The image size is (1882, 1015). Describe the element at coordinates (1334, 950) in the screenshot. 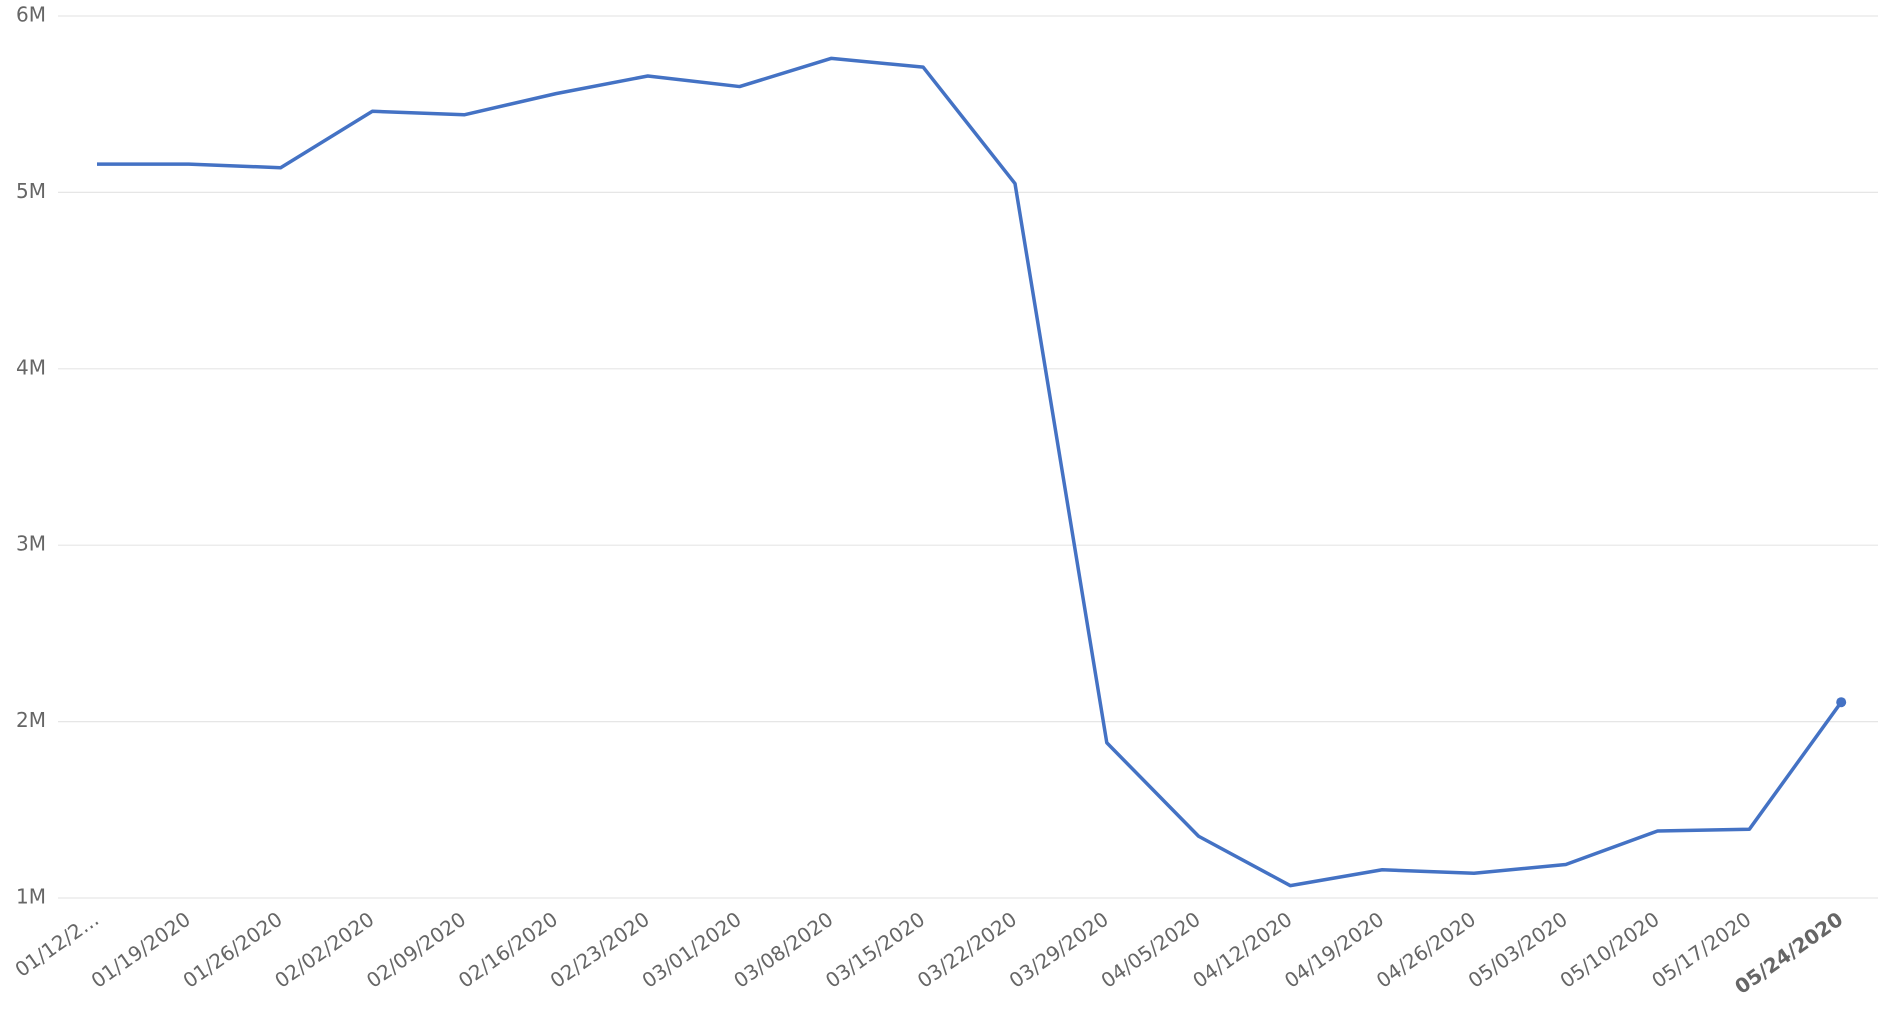

I see `x-tick-label: 04/19/2020` at that location.